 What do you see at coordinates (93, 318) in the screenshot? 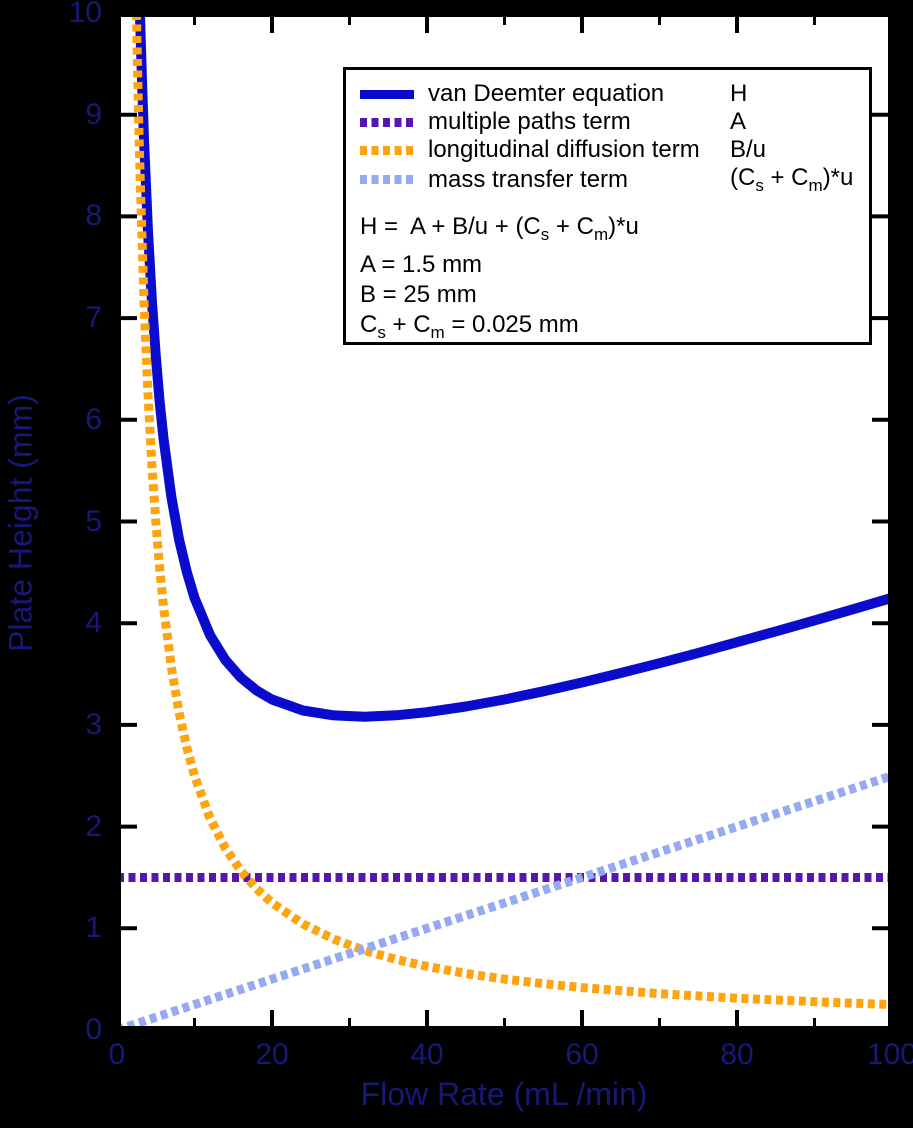
I see `y-tick-label: 7` at bounding box center [93, 318].